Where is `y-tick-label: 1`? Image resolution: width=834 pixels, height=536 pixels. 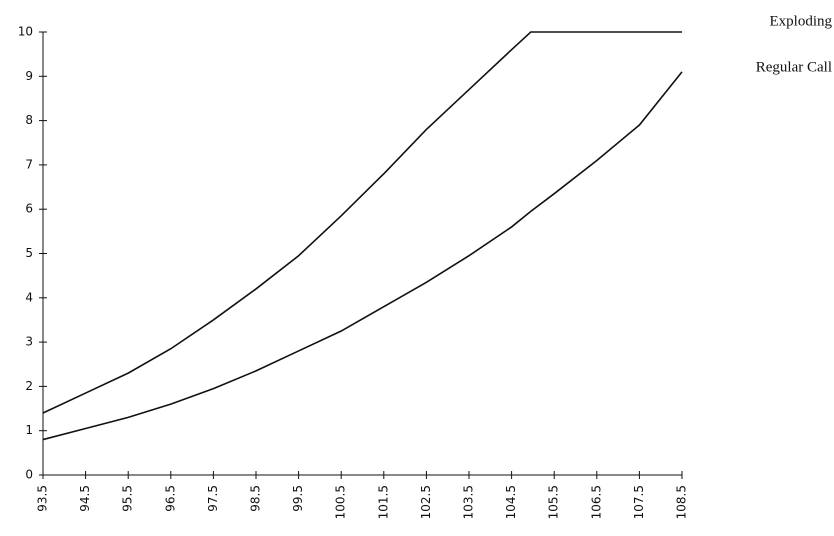
y-tick-label: 1 is located at coordinates (29, 430).